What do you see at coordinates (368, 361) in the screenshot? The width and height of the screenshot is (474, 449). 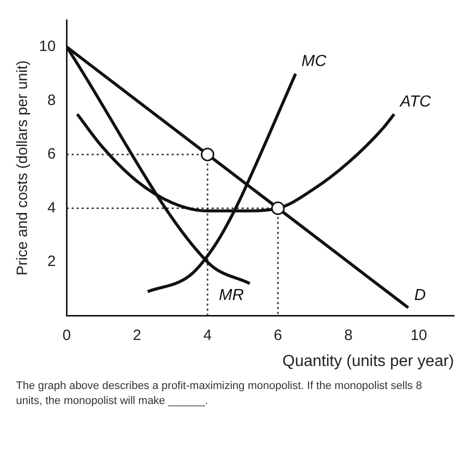 I see `x-axis-title: Quantity (units per year)` at bounding box center [368, 361].